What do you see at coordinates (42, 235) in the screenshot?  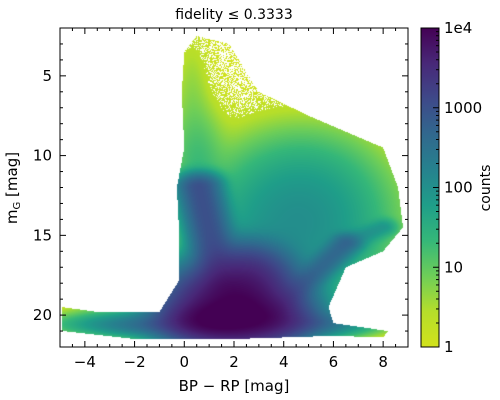 I see `y-tick-label: 15` at bounding box center [42, 235].